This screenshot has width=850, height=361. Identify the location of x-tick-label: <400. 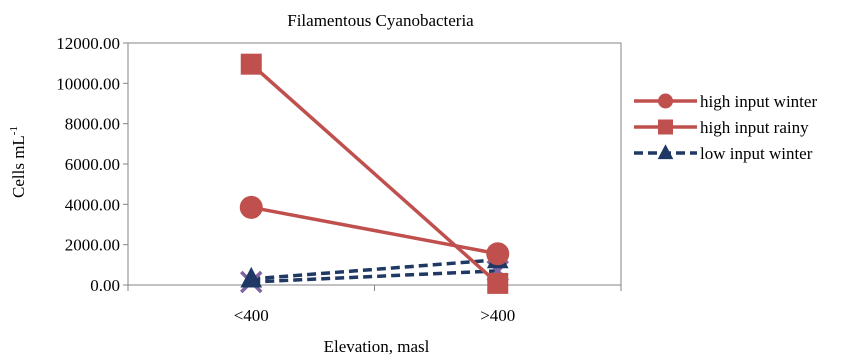
(251, 315).